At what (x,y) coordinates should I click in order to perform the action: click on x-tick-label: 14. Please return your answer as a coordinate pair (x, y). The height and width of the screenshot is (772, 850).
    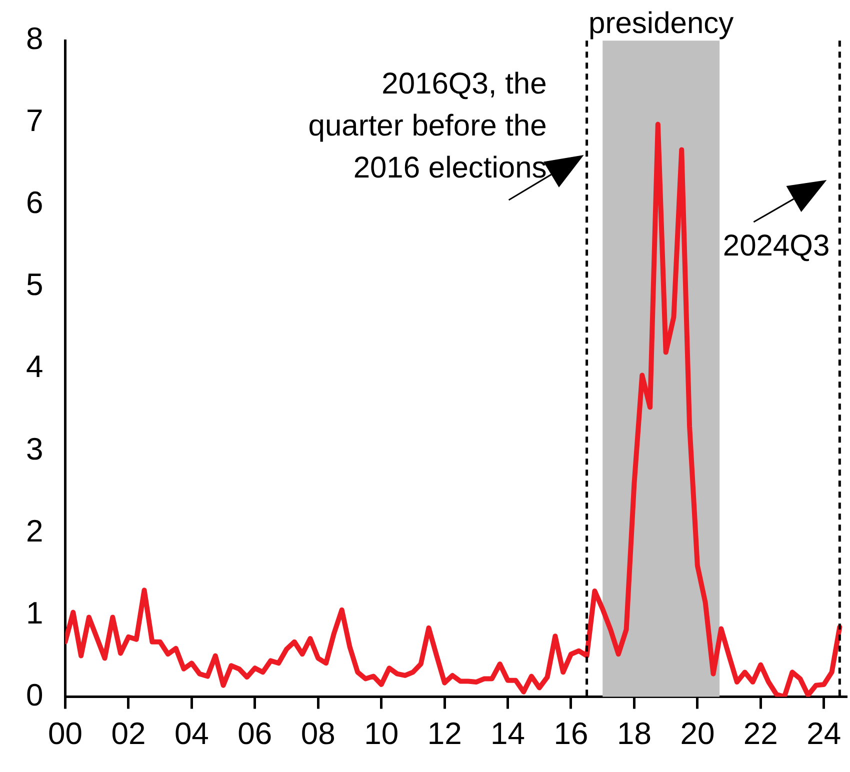
    Looking at the image, I should click on (508, 733).